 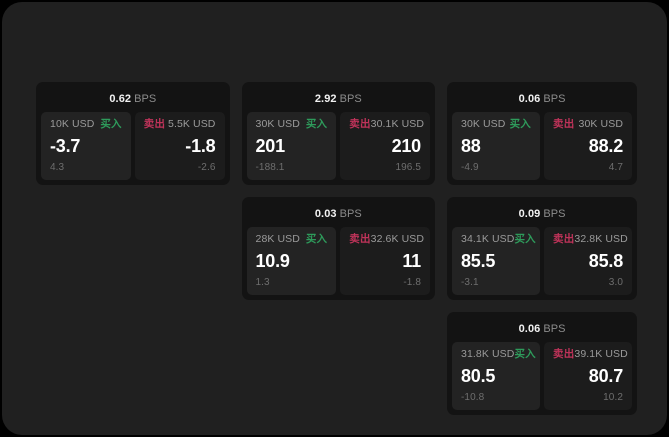 What do you see at coordinates (615, 282) in the screenshot?
I see `sell-sub-value: 3.0` at bounding box center [615, 282].